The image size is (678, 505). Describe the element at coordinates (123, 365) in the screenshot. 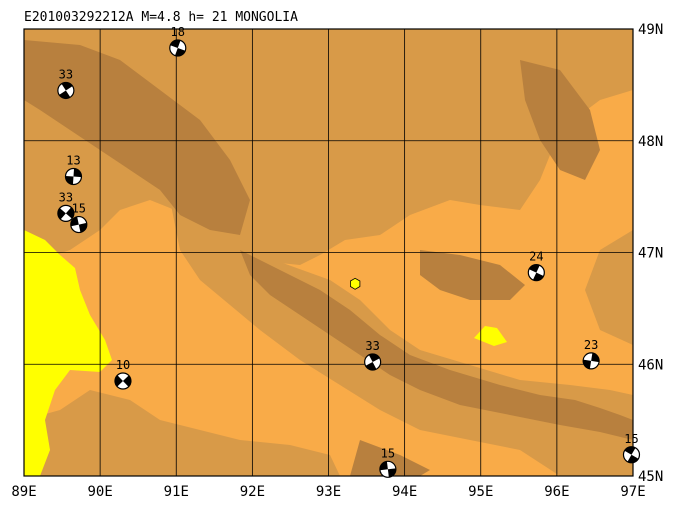

I see `depth-label: 10` at that location.